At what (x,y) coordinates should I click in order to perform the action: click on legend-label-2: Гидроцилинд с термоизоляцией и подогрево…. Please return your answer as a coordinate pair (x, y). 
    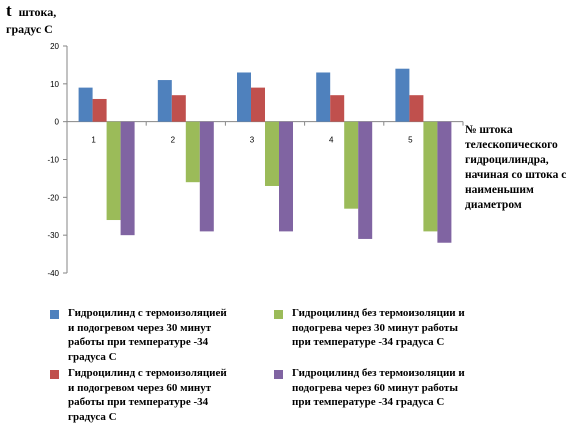
    Looking at the image, I should click on (147, 395).